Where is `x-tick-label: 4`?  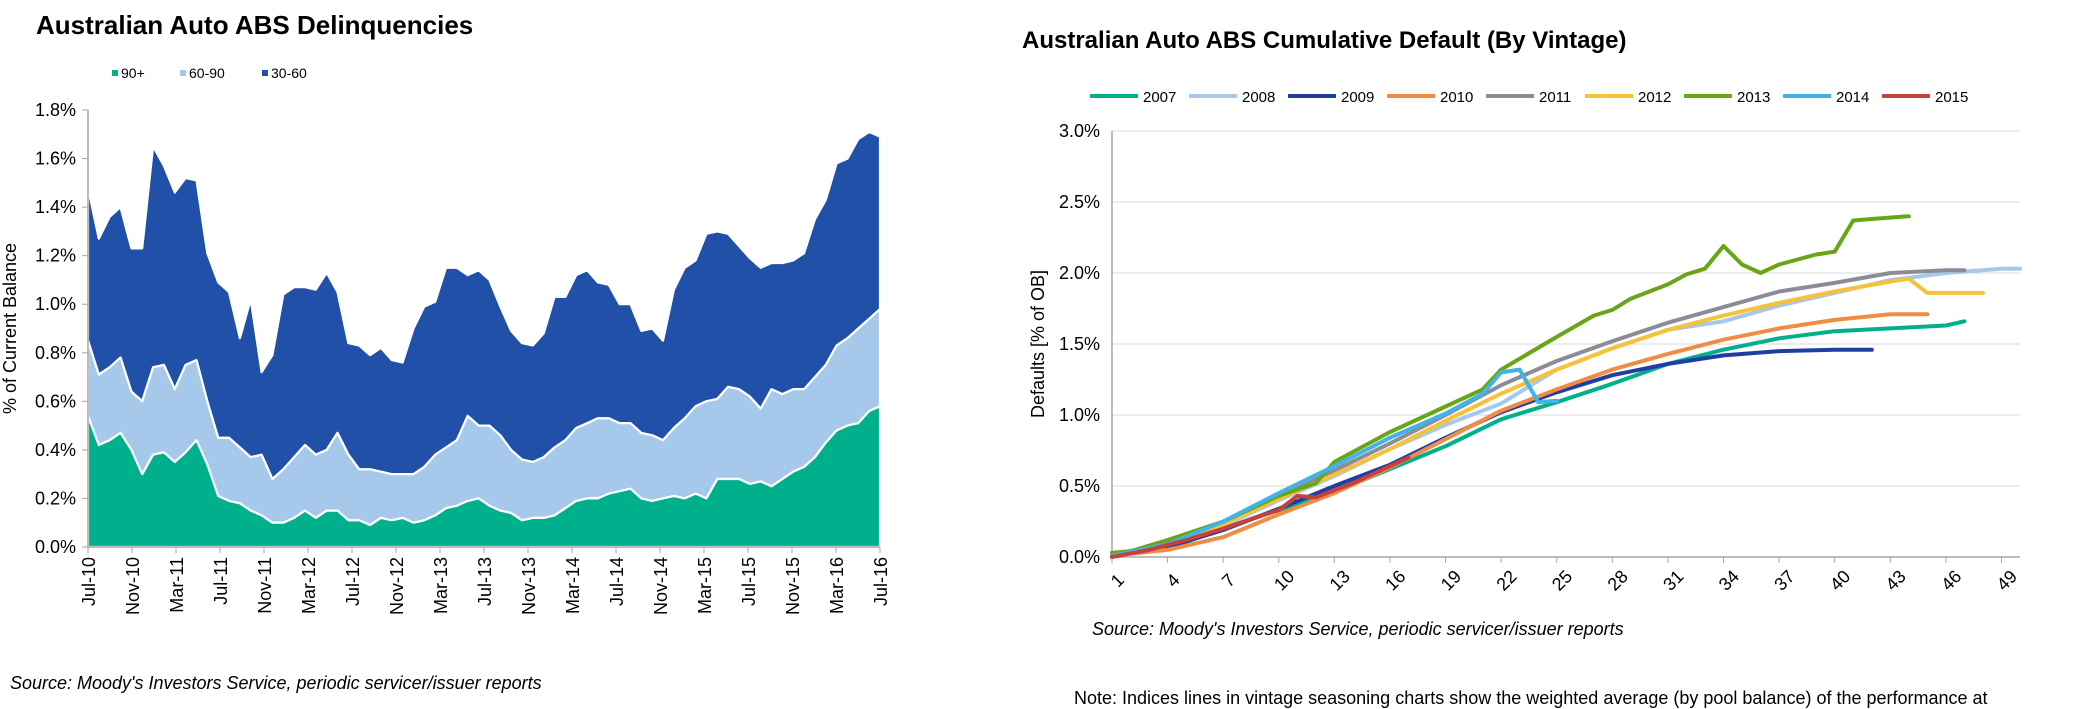
x-tick-label: 4 is located at coordinates (1172, 580).